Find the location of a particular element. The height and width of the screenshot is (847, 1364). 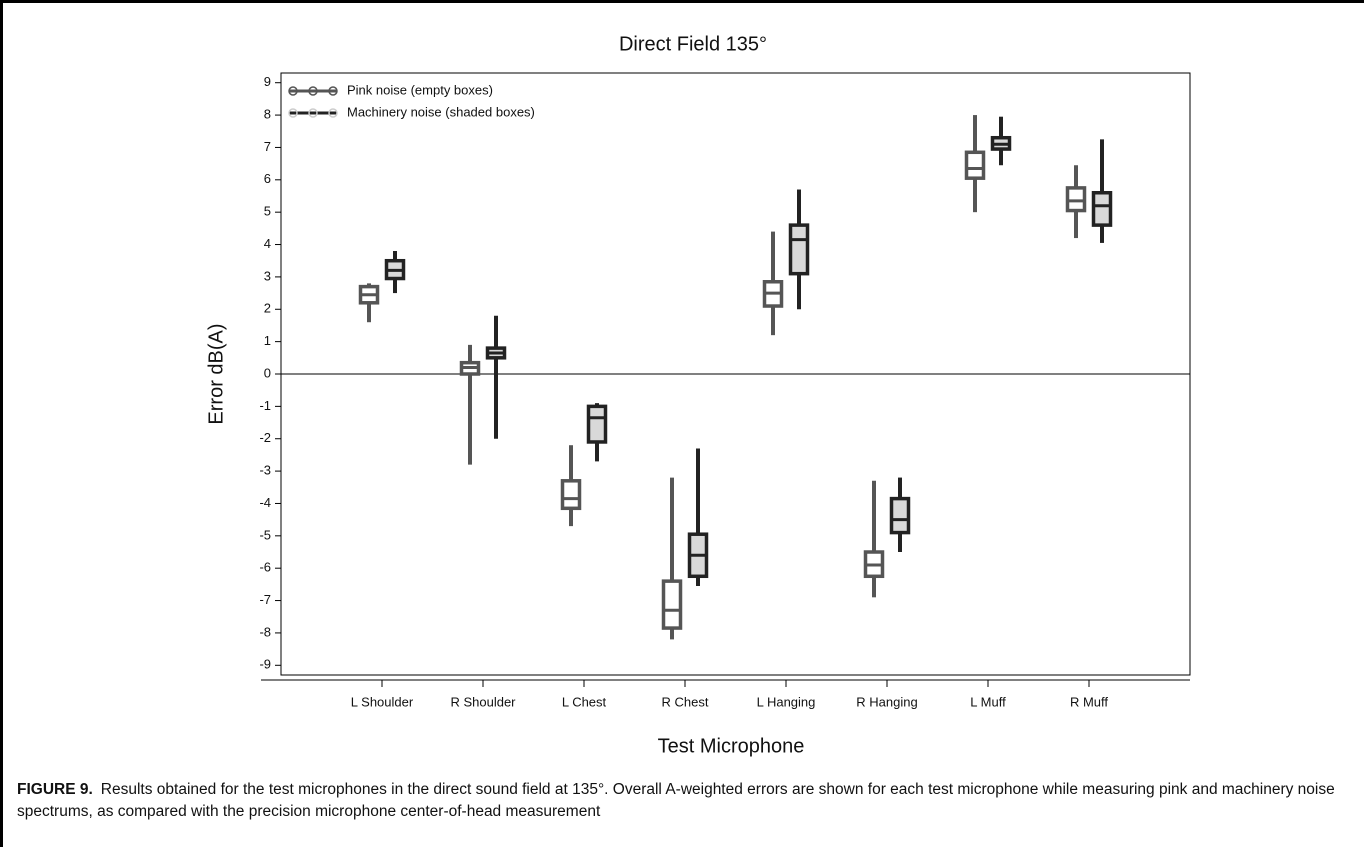

y-tick-label: -7 is located at coordinates (265, 599).